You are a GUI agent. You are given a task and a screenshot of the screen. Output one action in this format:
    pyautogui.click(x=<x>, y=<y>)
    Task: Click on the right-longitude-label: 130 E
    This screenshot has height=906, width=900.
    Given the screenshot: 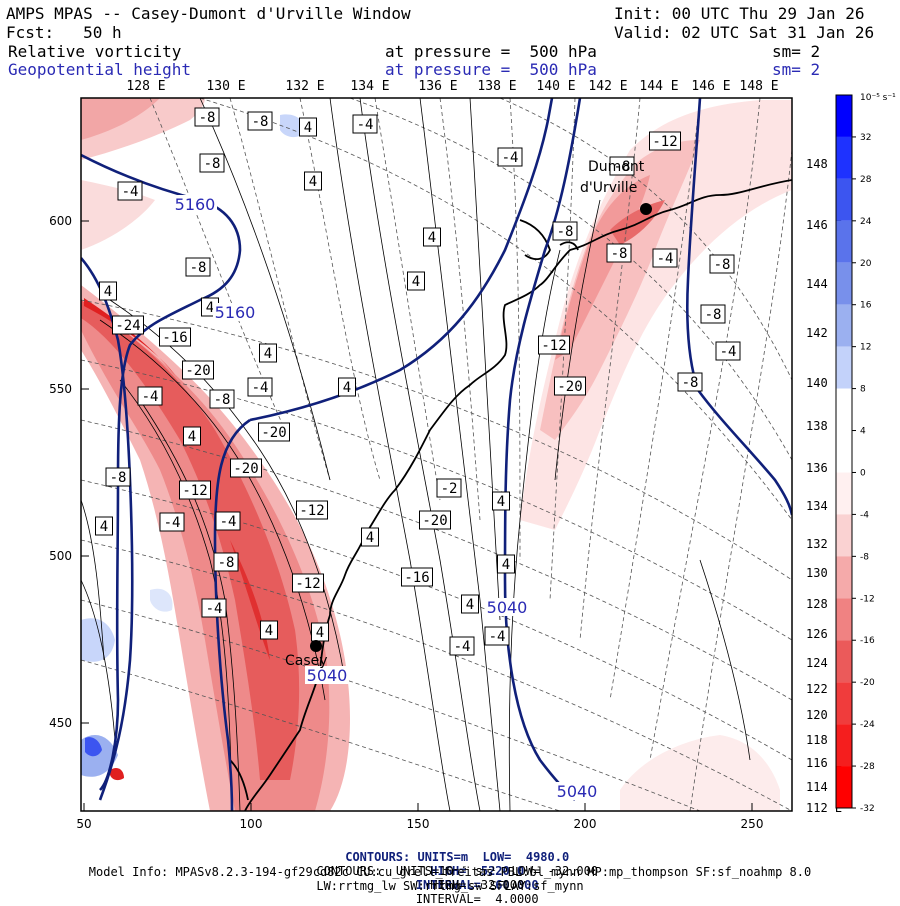 What is the action you would take?
    pyautogui.click(x=824, y=573)
    